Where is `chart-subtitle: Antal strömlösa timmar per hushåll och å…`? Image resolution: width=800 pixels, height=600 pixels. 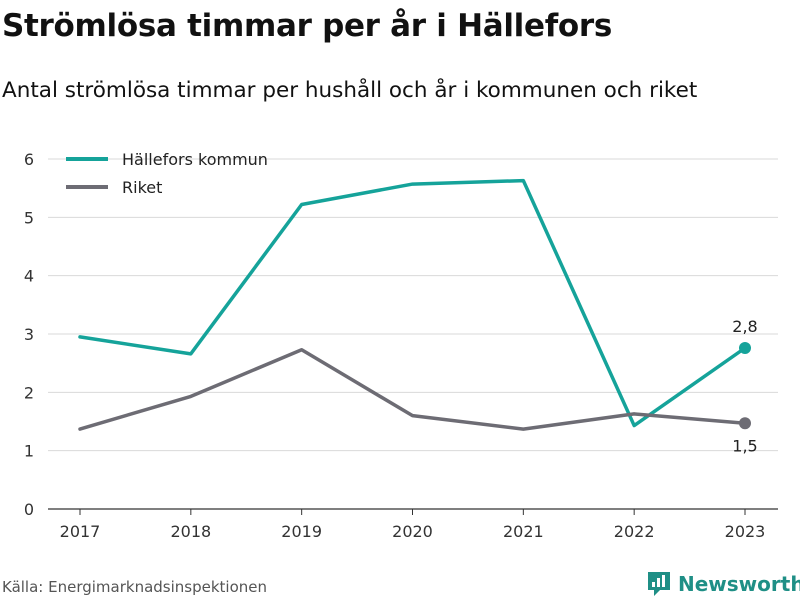 chart-subtitle: Antal strömlösa timmar per hushåll och å… is located at coordinates (350, 90).